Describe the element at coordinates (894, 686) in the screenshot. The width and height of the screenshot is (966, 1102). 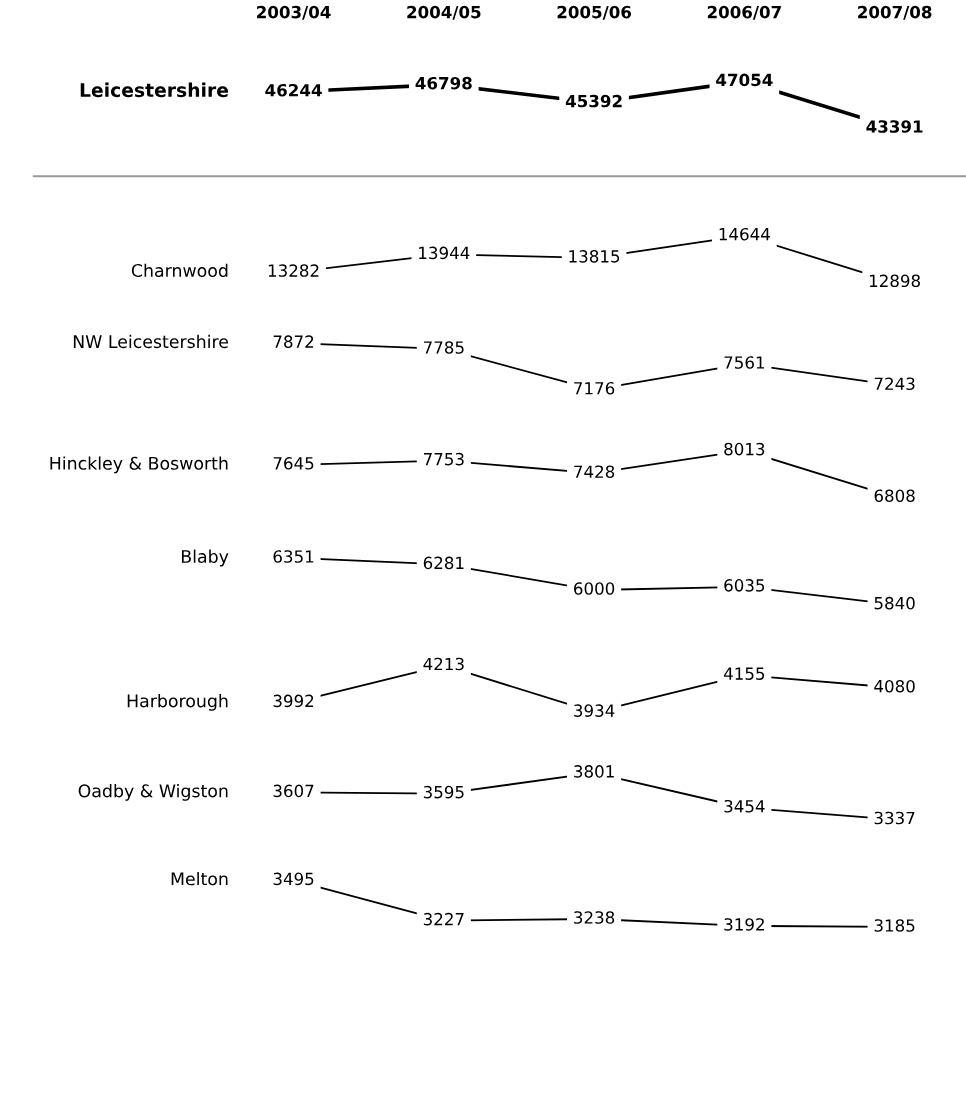
I see `data-label: 4080` at that location.